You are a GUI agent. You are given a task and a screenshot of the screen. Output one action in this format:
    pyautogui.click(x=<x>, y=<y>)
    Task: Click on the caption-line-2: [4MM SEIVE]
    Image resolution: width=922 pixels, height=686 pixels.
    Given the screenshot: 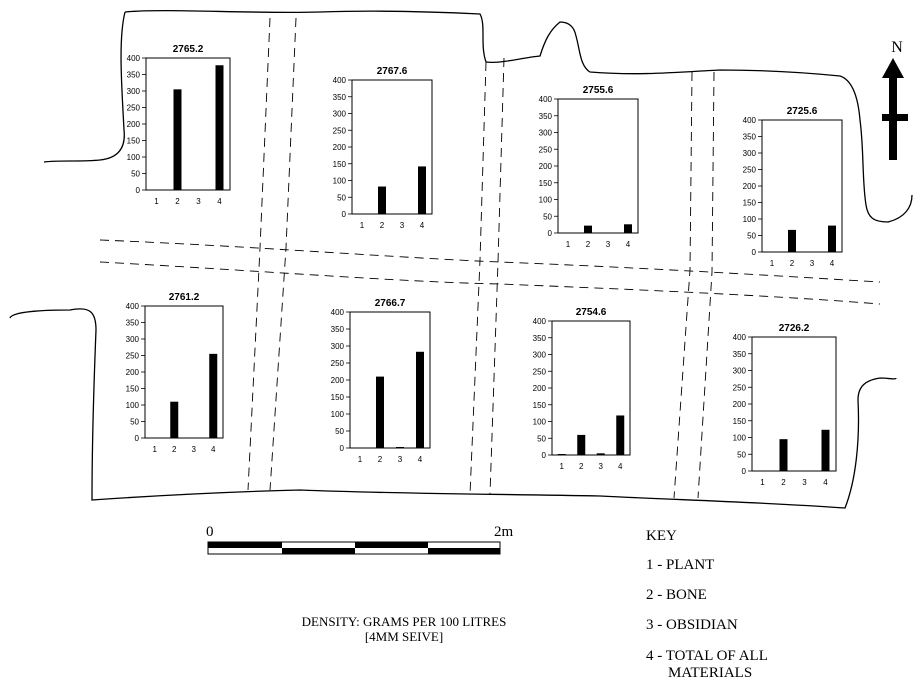 What is the action you would take?
    pyautogui.click(x=404, y=636)
    